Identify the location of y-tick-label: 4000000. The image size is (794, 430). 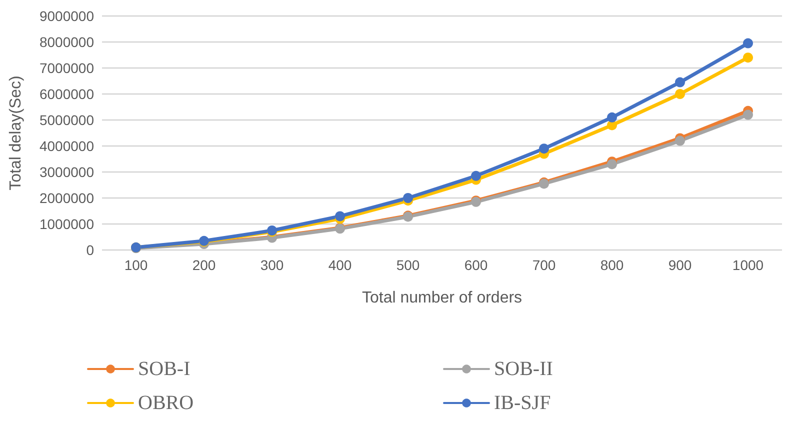
(66, 146).